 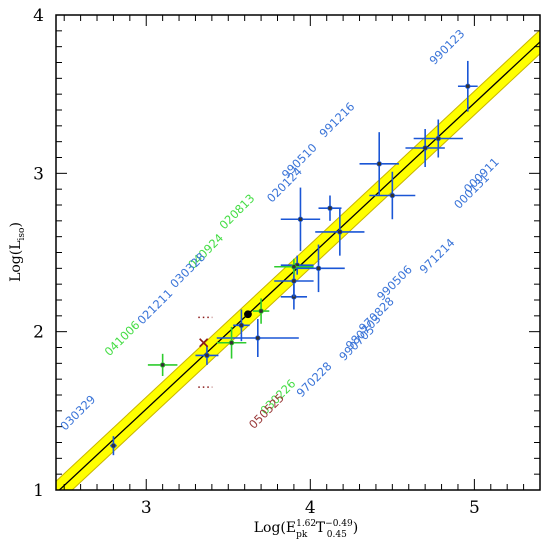 What do you see at coordinates (474, 508) in the screenshot?
I see `x-tick-label: 5` at bounding box center [474, 508].